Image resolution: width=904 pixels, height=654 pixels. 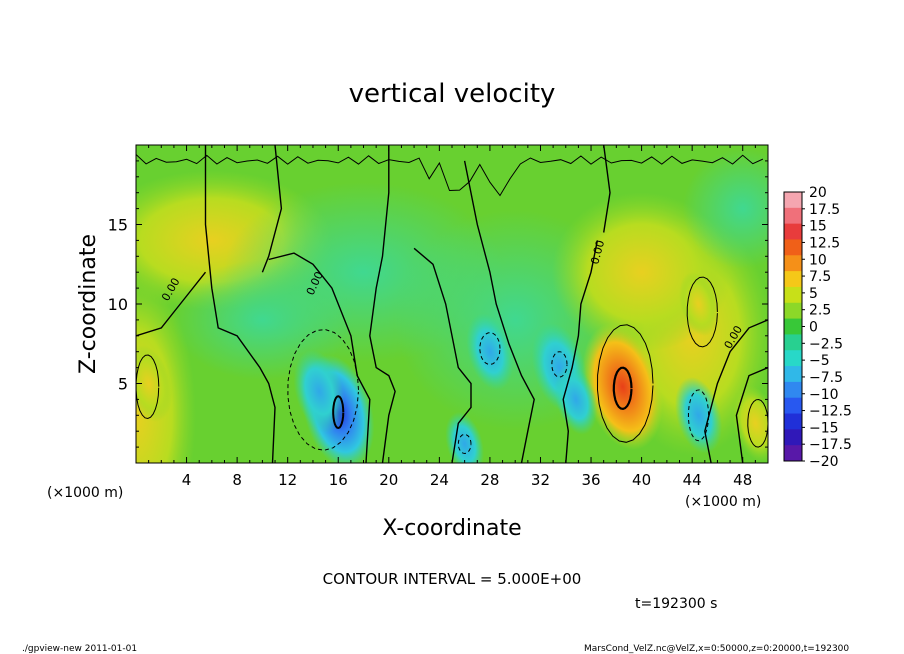 I want to click on x-tick-label-40: 40, so click(x=641, y=480).